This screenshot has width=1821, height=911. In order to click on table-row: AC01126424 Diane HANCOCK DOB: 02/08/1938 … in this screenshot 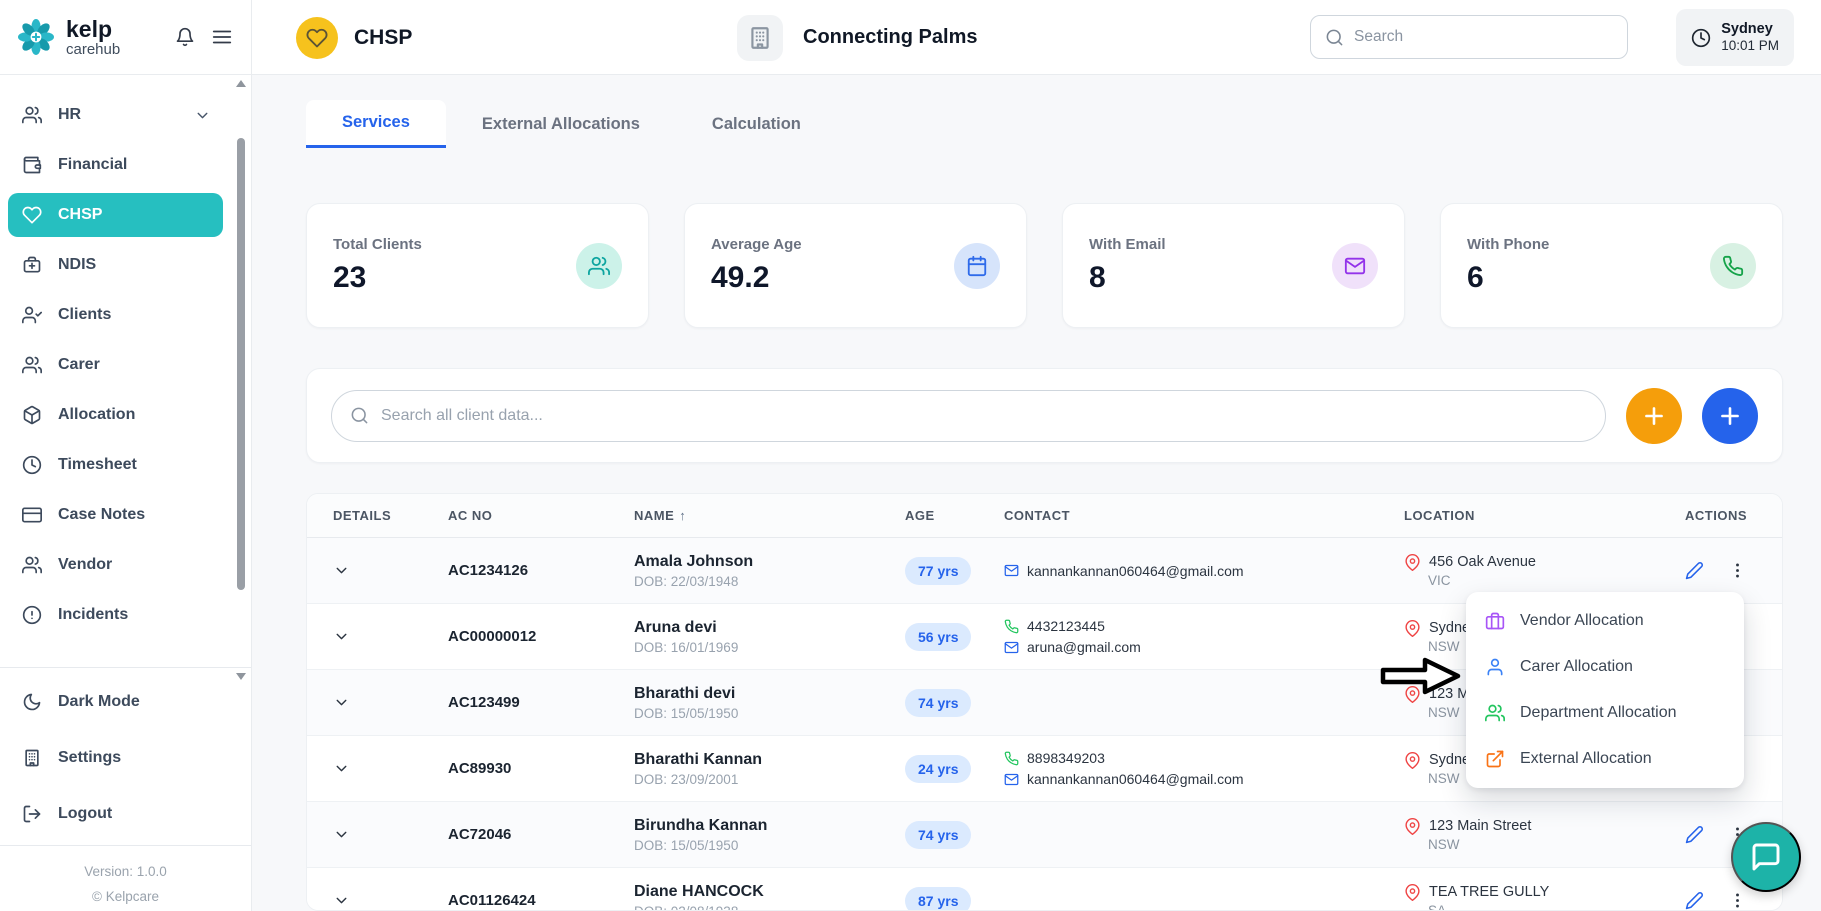, I will do `click(1044, 889)`.